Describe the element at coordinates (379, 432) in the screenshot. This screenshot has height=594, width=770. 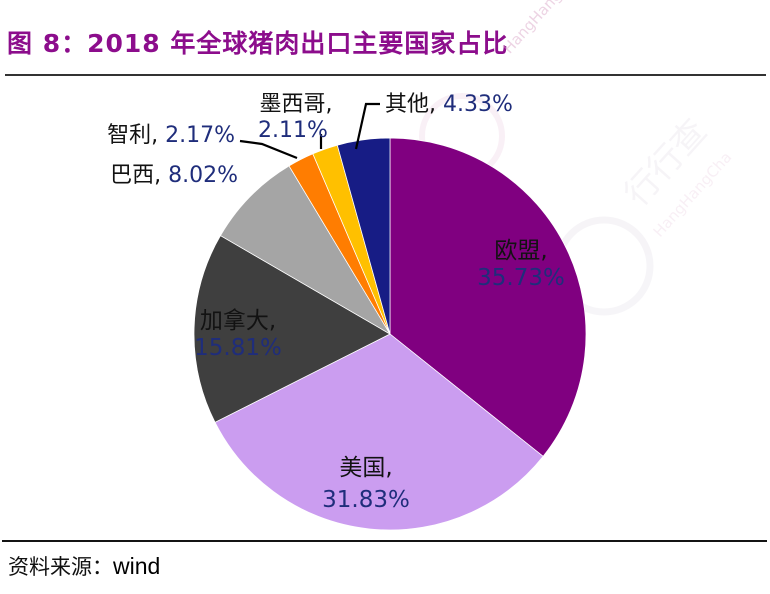
I see `pie-slice-usa` at that location.